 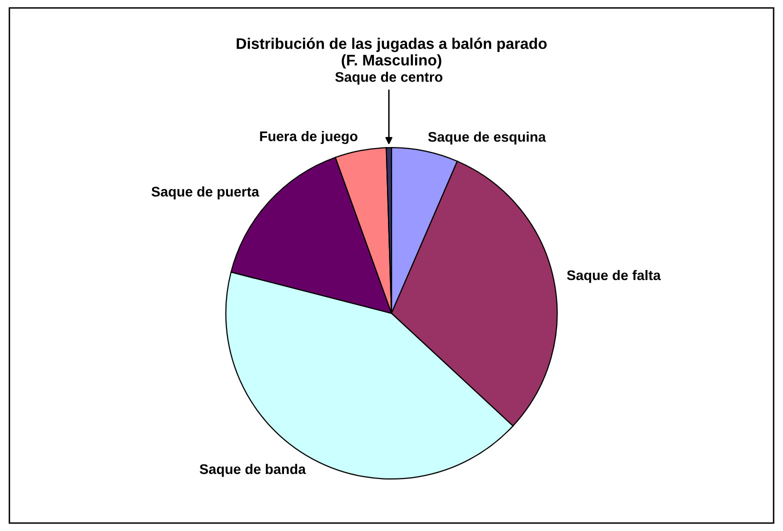 I want to click on slice-label: Saque de puerta, so click(x=206, y=193).